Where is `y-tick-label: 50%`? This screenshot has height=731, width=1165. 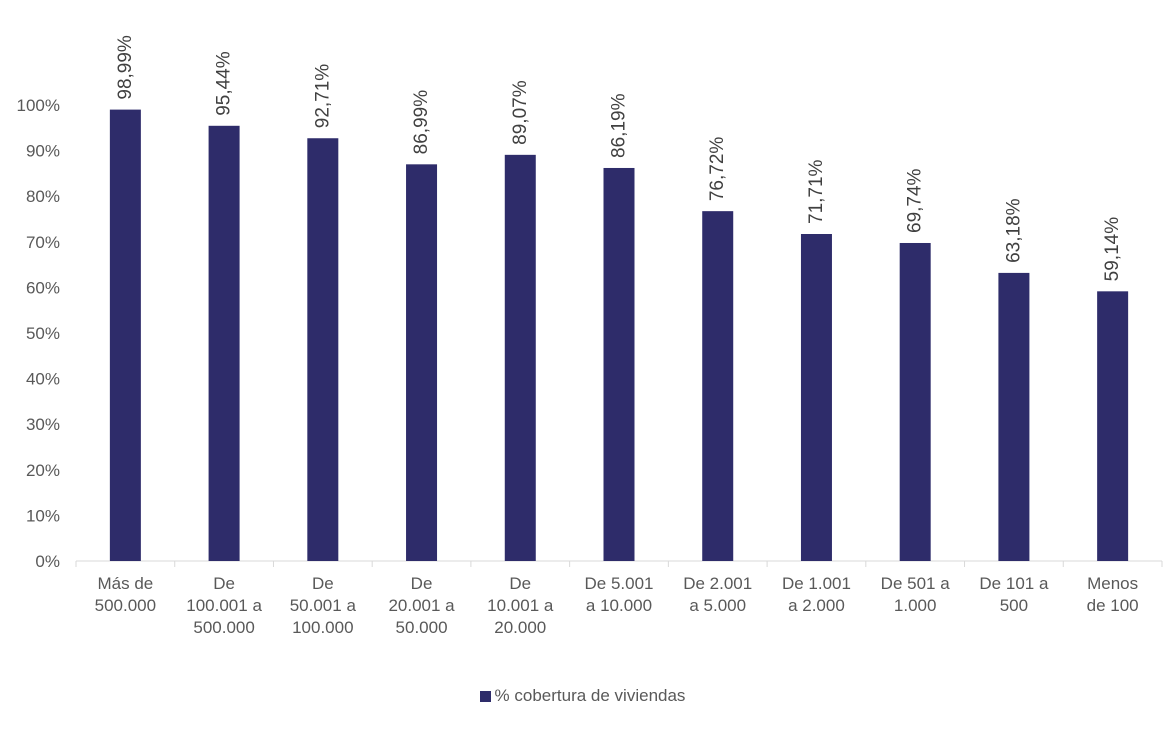
y-tick-label: 50% is located at coordinates (43, 333).